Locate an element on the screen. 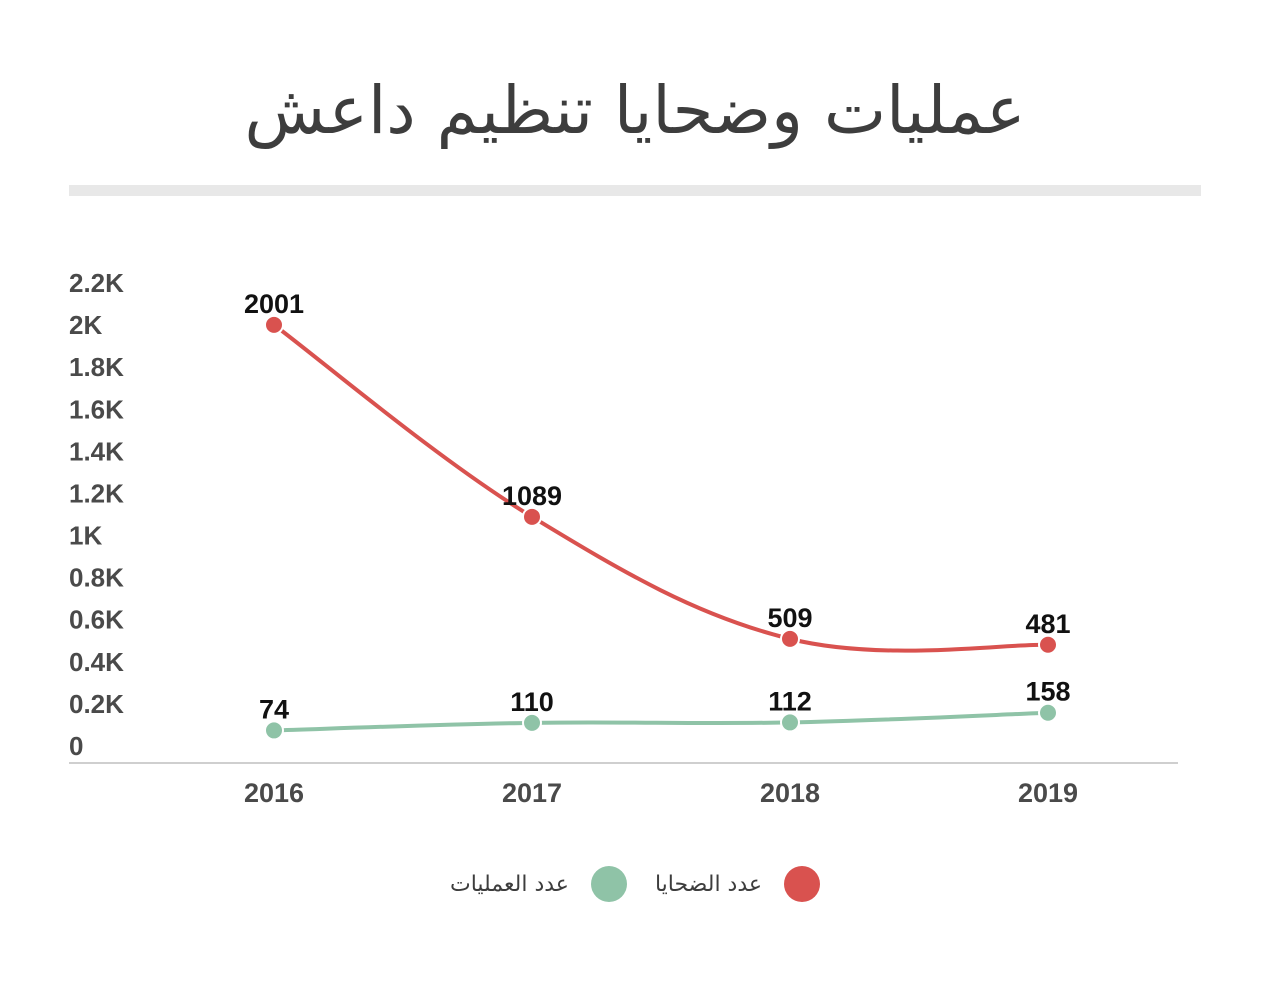 The height and width of the screenshot is (982, 1270). y-tick-label: 0.4K is located at coordinates (96, 662).